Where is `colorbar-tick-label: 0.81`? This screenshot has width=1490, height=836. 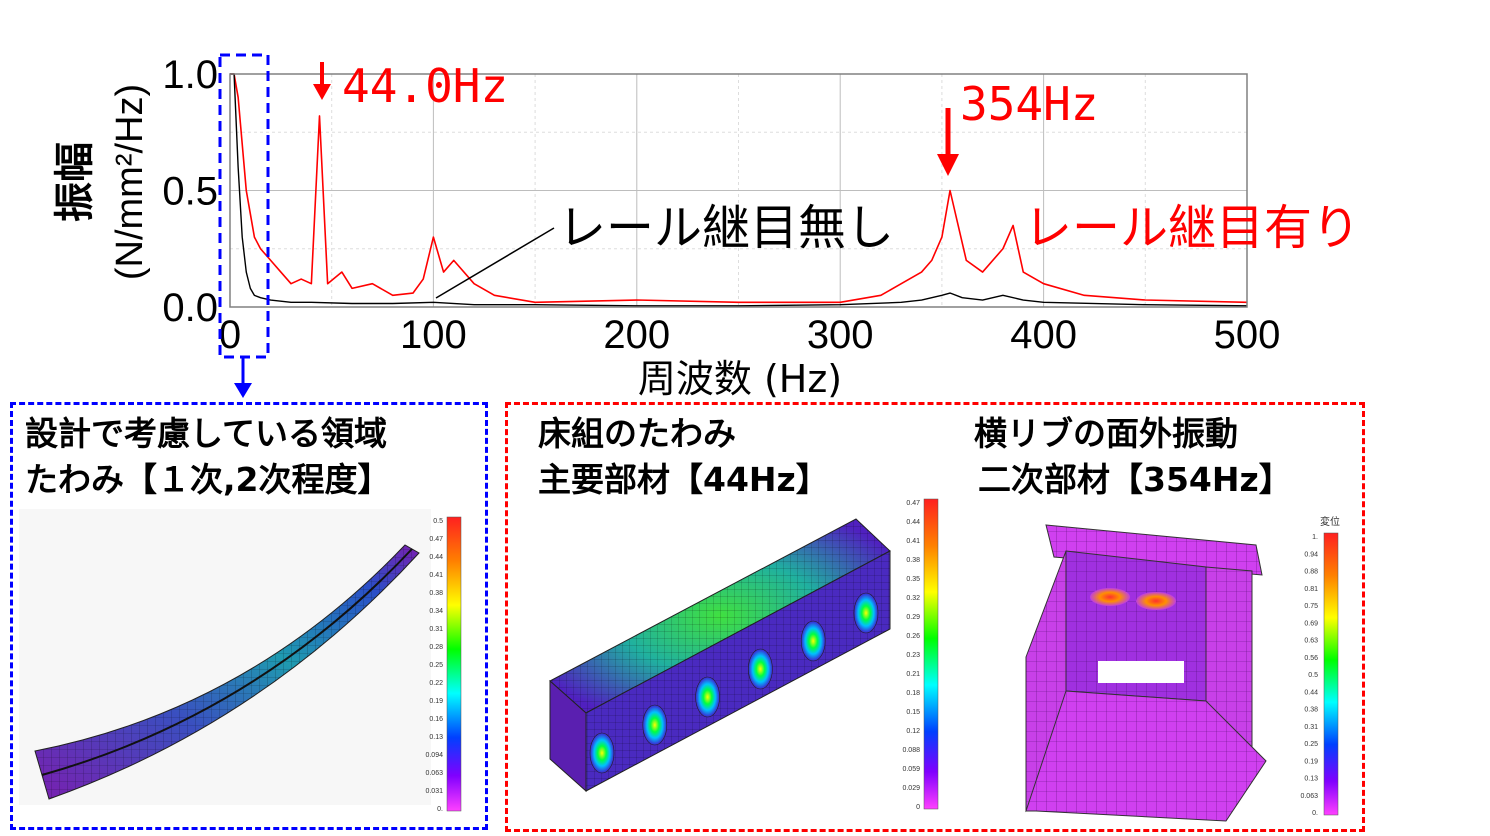 colorbar-tick-label: 0.81 is located at coordinates (1311, 589).